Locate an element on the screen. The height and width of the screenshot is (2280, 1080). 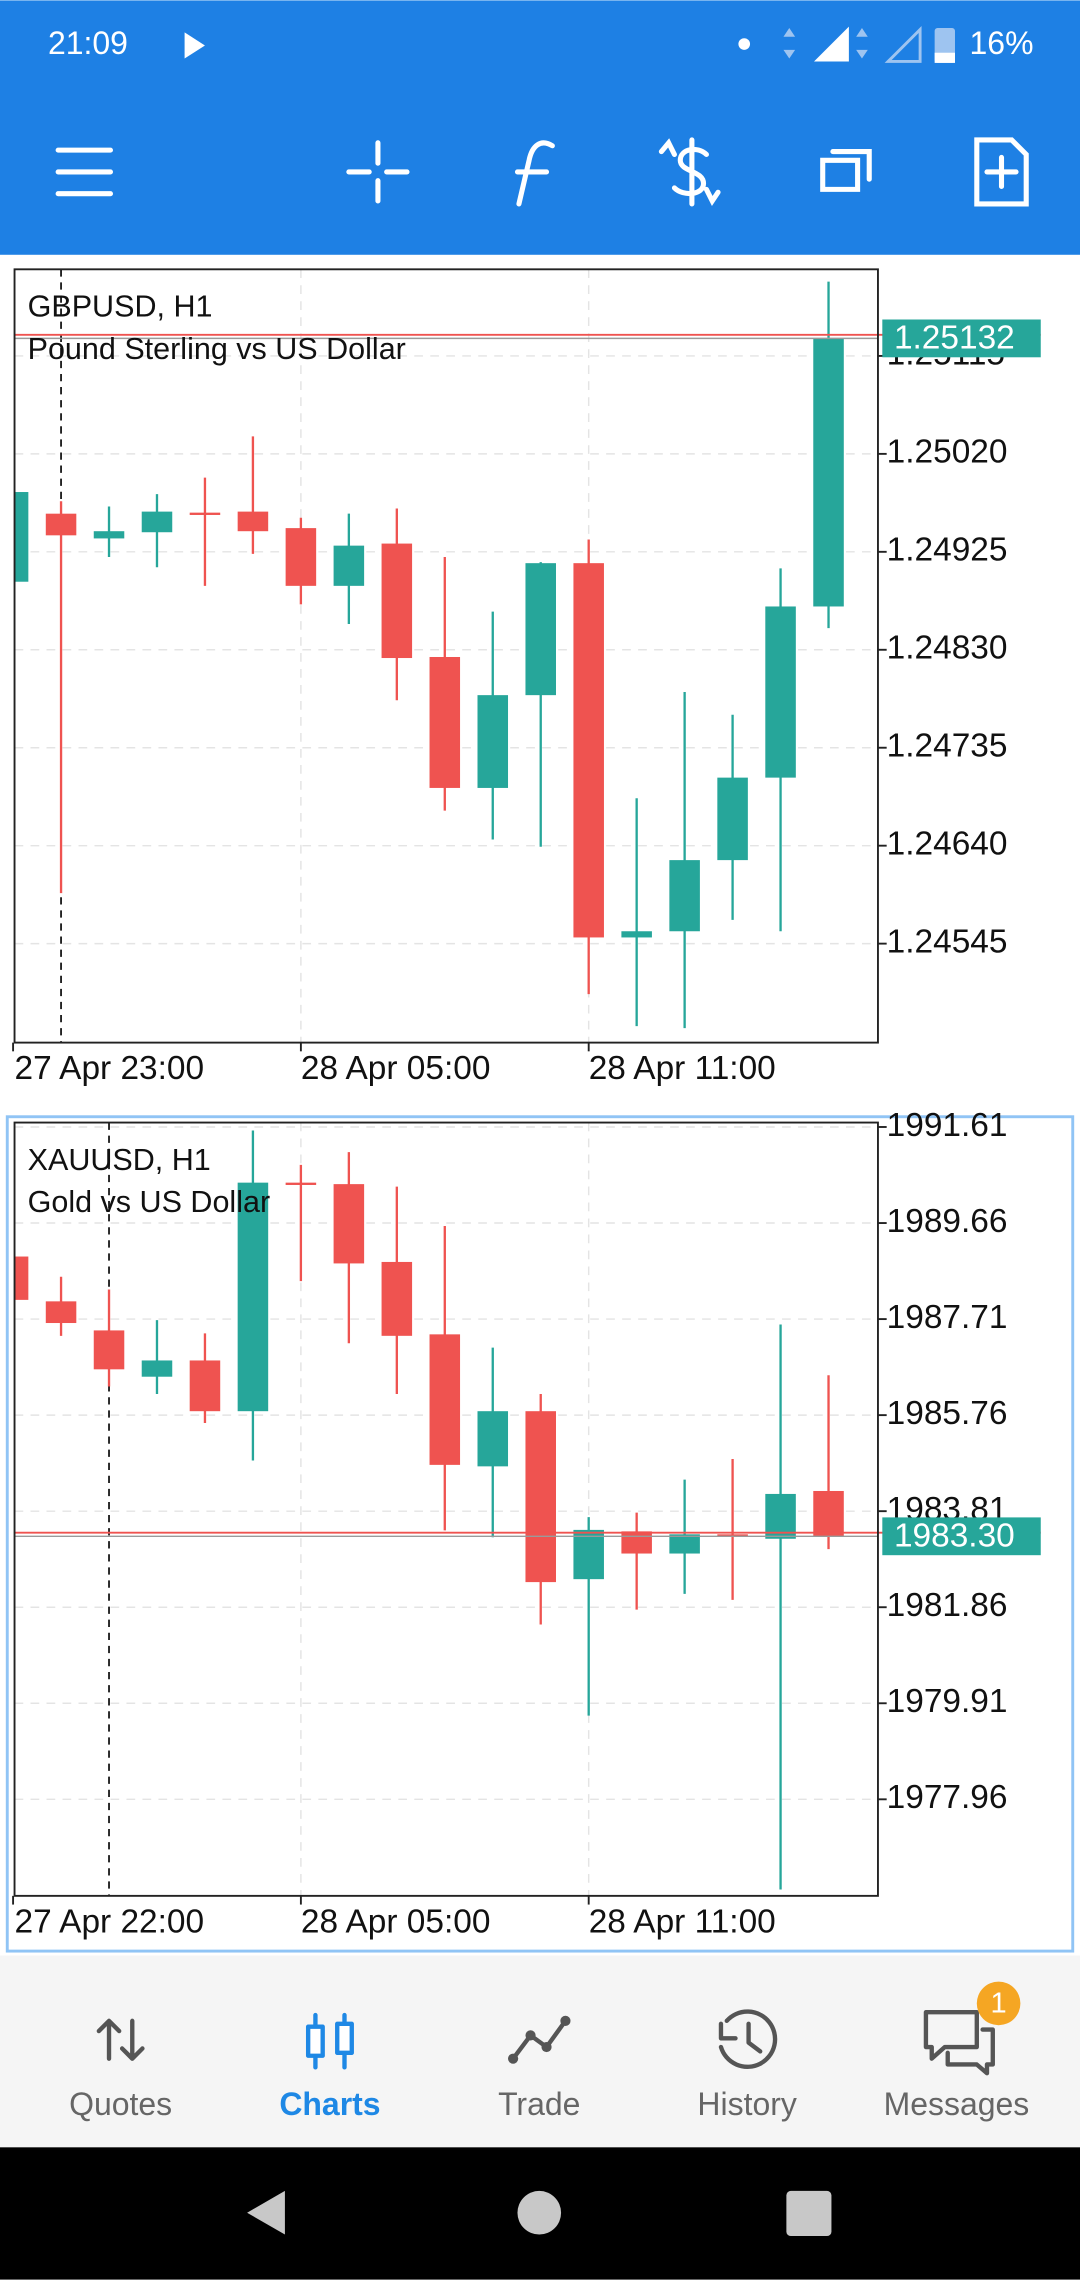
new-order-button is located at coordinates (1001, 172).